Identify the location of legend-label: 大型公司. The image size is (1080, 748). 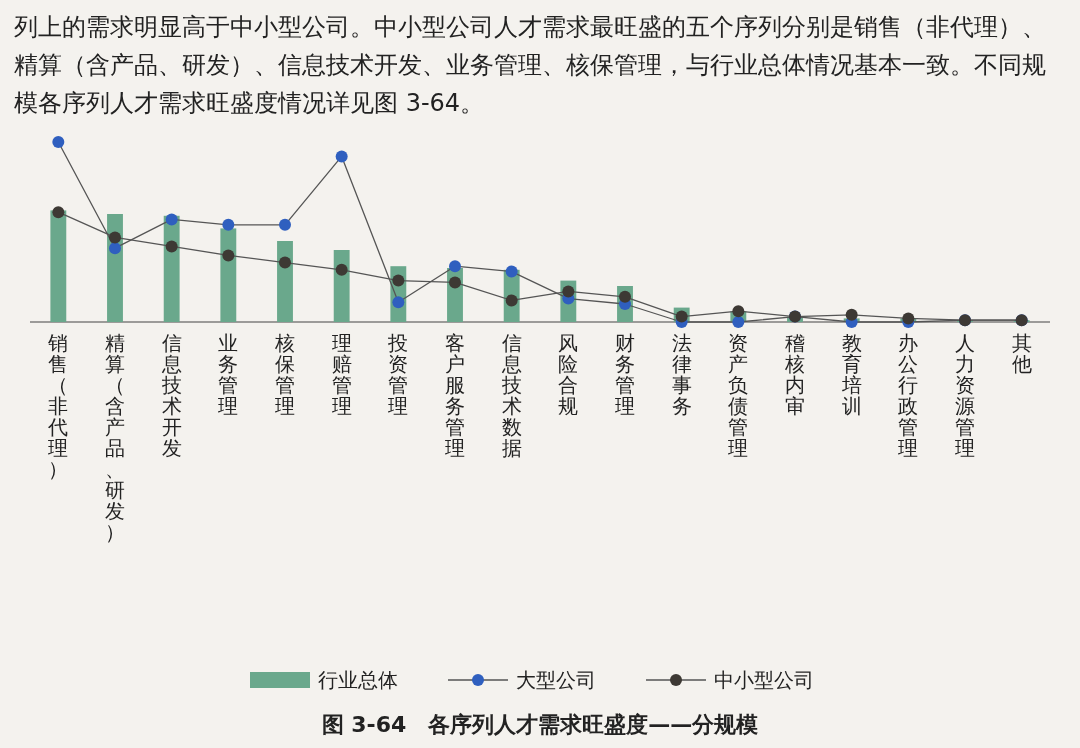
(556, 680).